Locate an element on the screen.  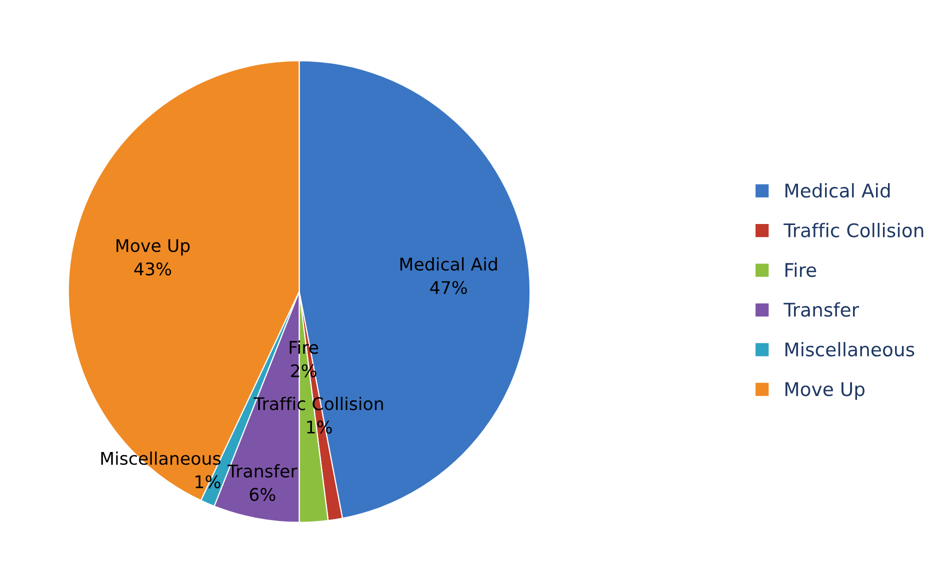
data-label: 6% is located at coordinates (263, 494).